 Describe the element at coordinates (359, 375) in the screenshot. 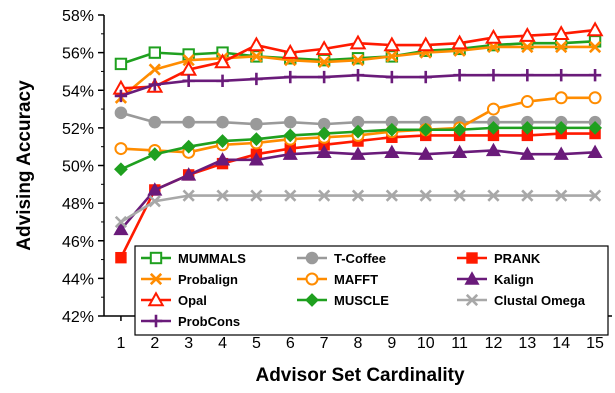

I see `x-axis-title: Advisor Set Cardinality` at that location.